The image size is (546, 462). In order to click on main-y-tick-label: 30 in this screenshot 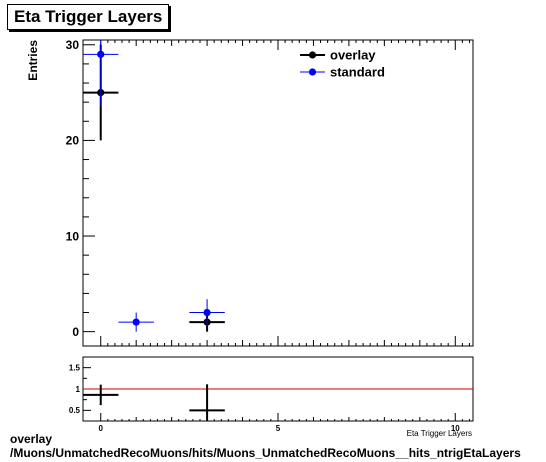, I will do `click(73, 45)`.